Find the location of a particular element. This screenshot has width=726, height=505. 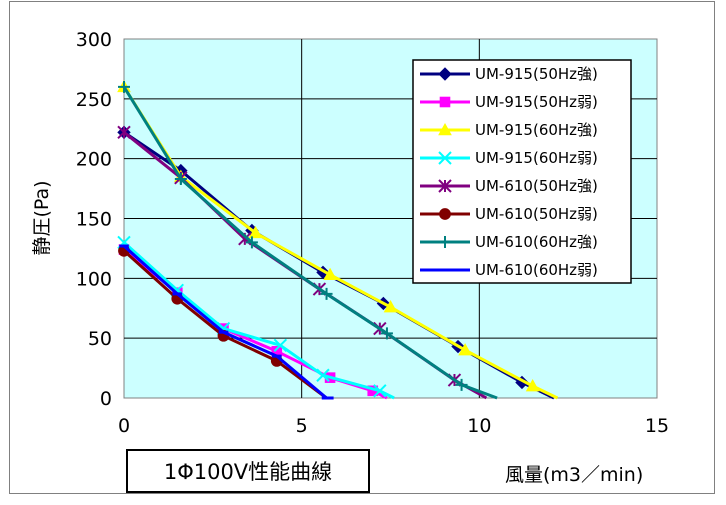

y-tick-label: 50 is located at coordinates (100, 339).